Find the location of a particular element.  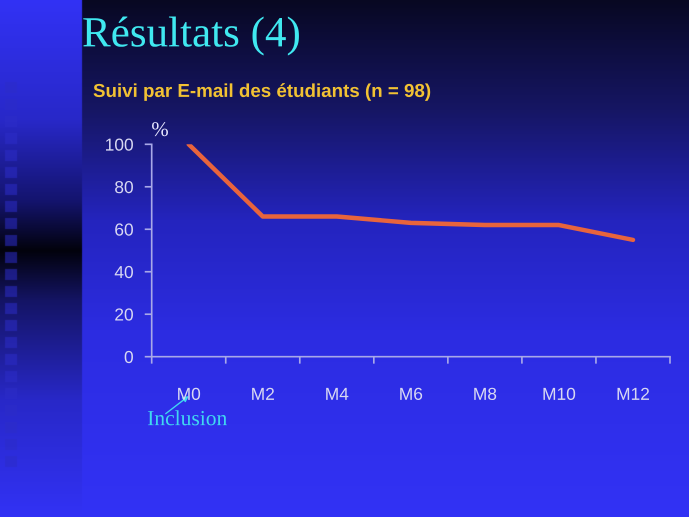

line-series is located at coordinates (411, 193).